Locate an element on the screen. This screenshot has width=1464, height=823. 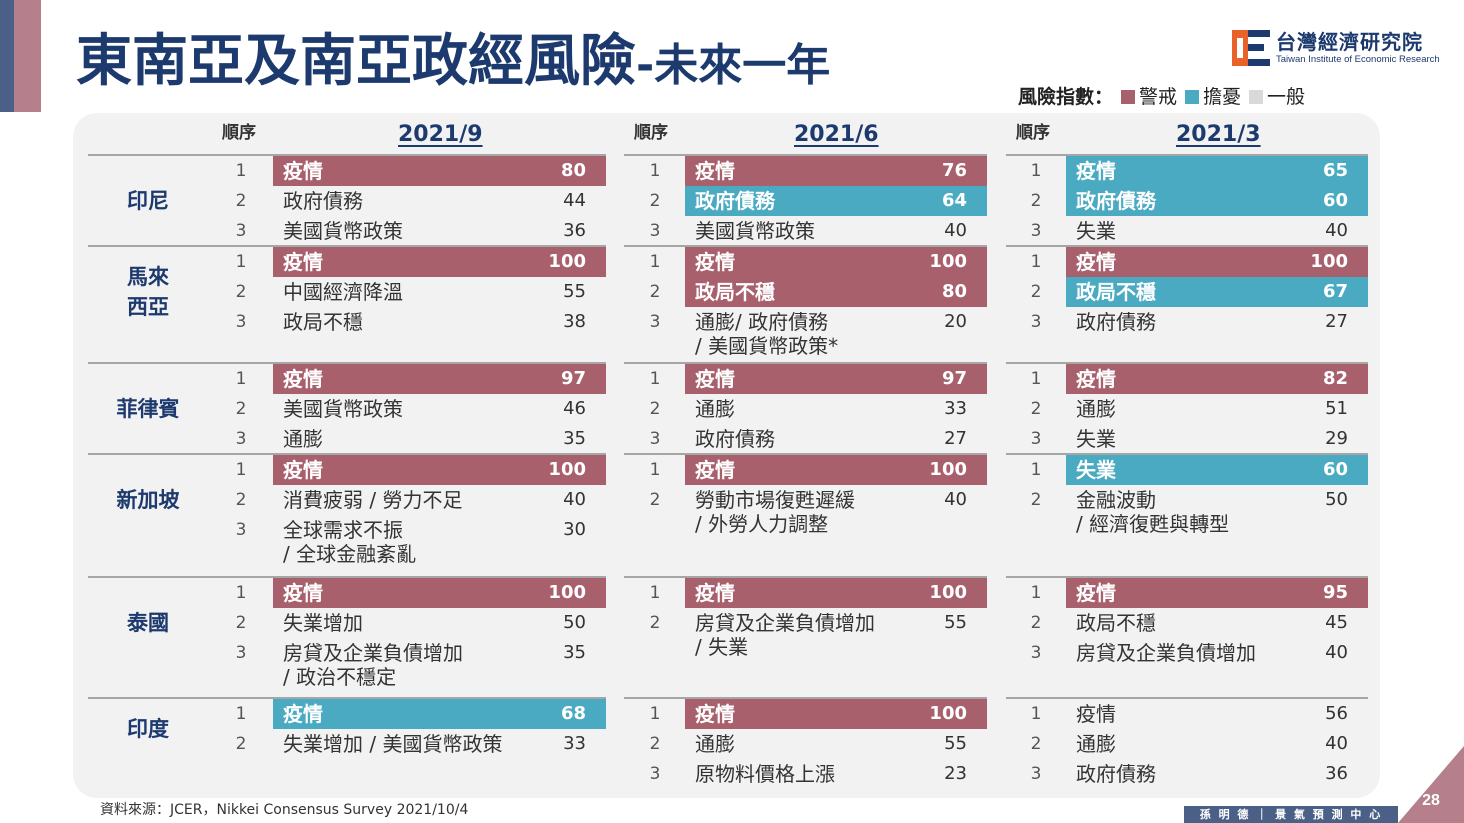
risk-label-continued: / 美國貨幣政策* is located at coordinates (767, 346).